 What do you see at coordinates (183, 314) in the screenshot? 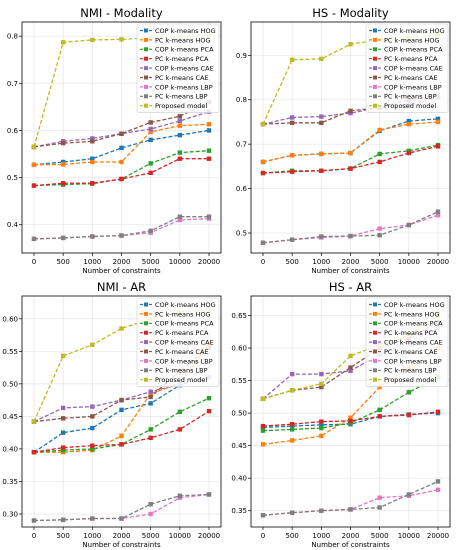
I see `legend-label: PC k-means HOG` at bounding box center [183, 314].